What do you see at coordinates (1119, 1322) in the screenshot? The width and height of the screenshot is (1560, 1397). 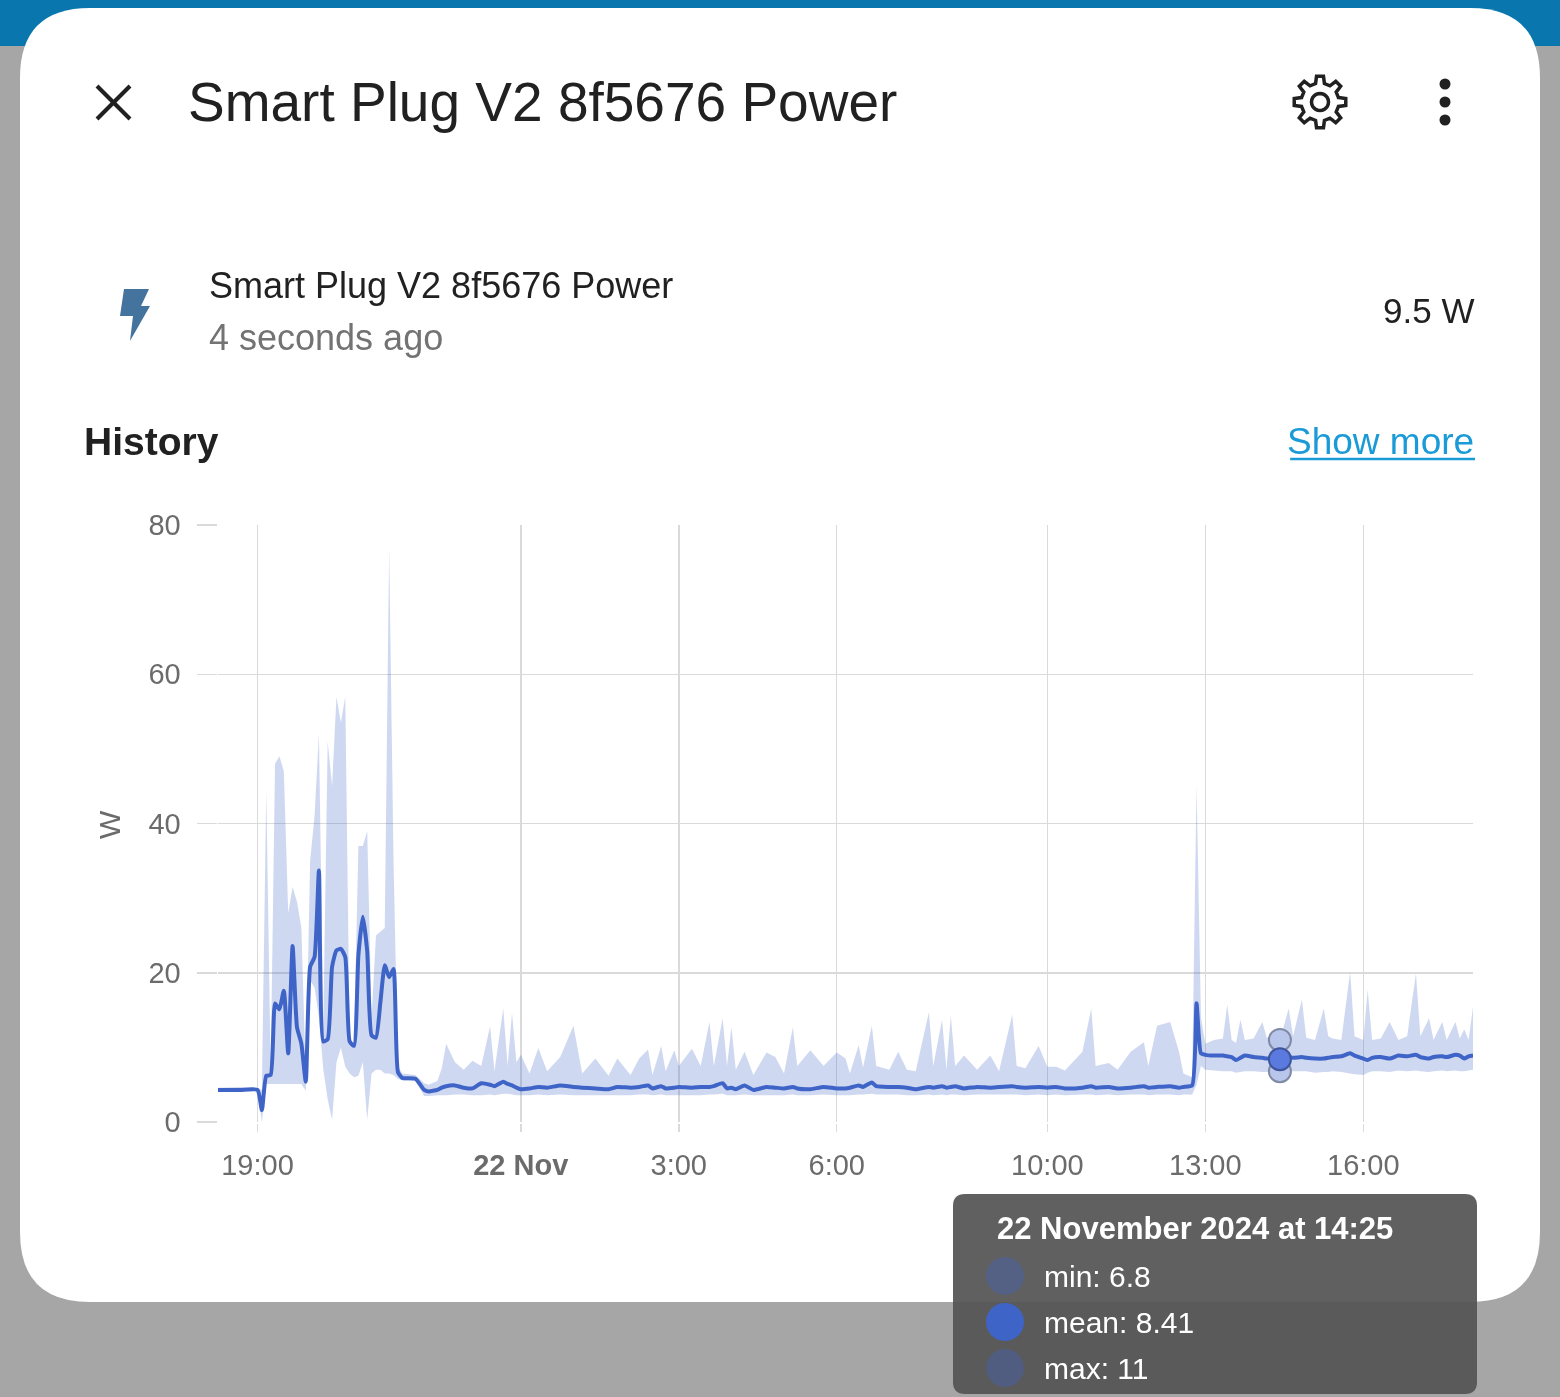 I see `text: mean: 8.41` at bounding box center [1119, 1322].